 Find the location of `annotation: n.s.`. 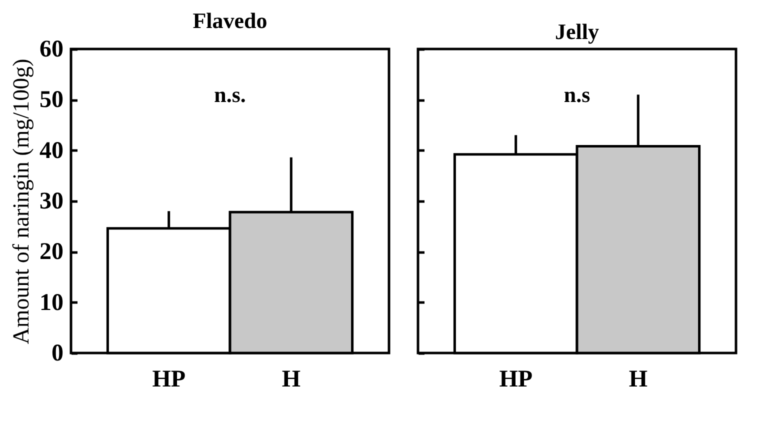

annotation: n.s. is located at coordinates (230, 94).